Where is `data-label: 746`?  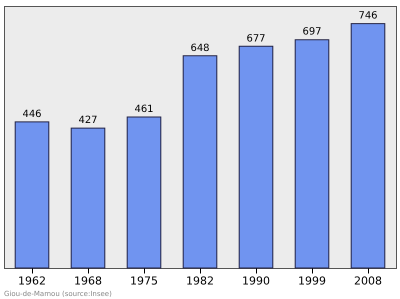
data-label: 746 is located at coordinates (368, 16).